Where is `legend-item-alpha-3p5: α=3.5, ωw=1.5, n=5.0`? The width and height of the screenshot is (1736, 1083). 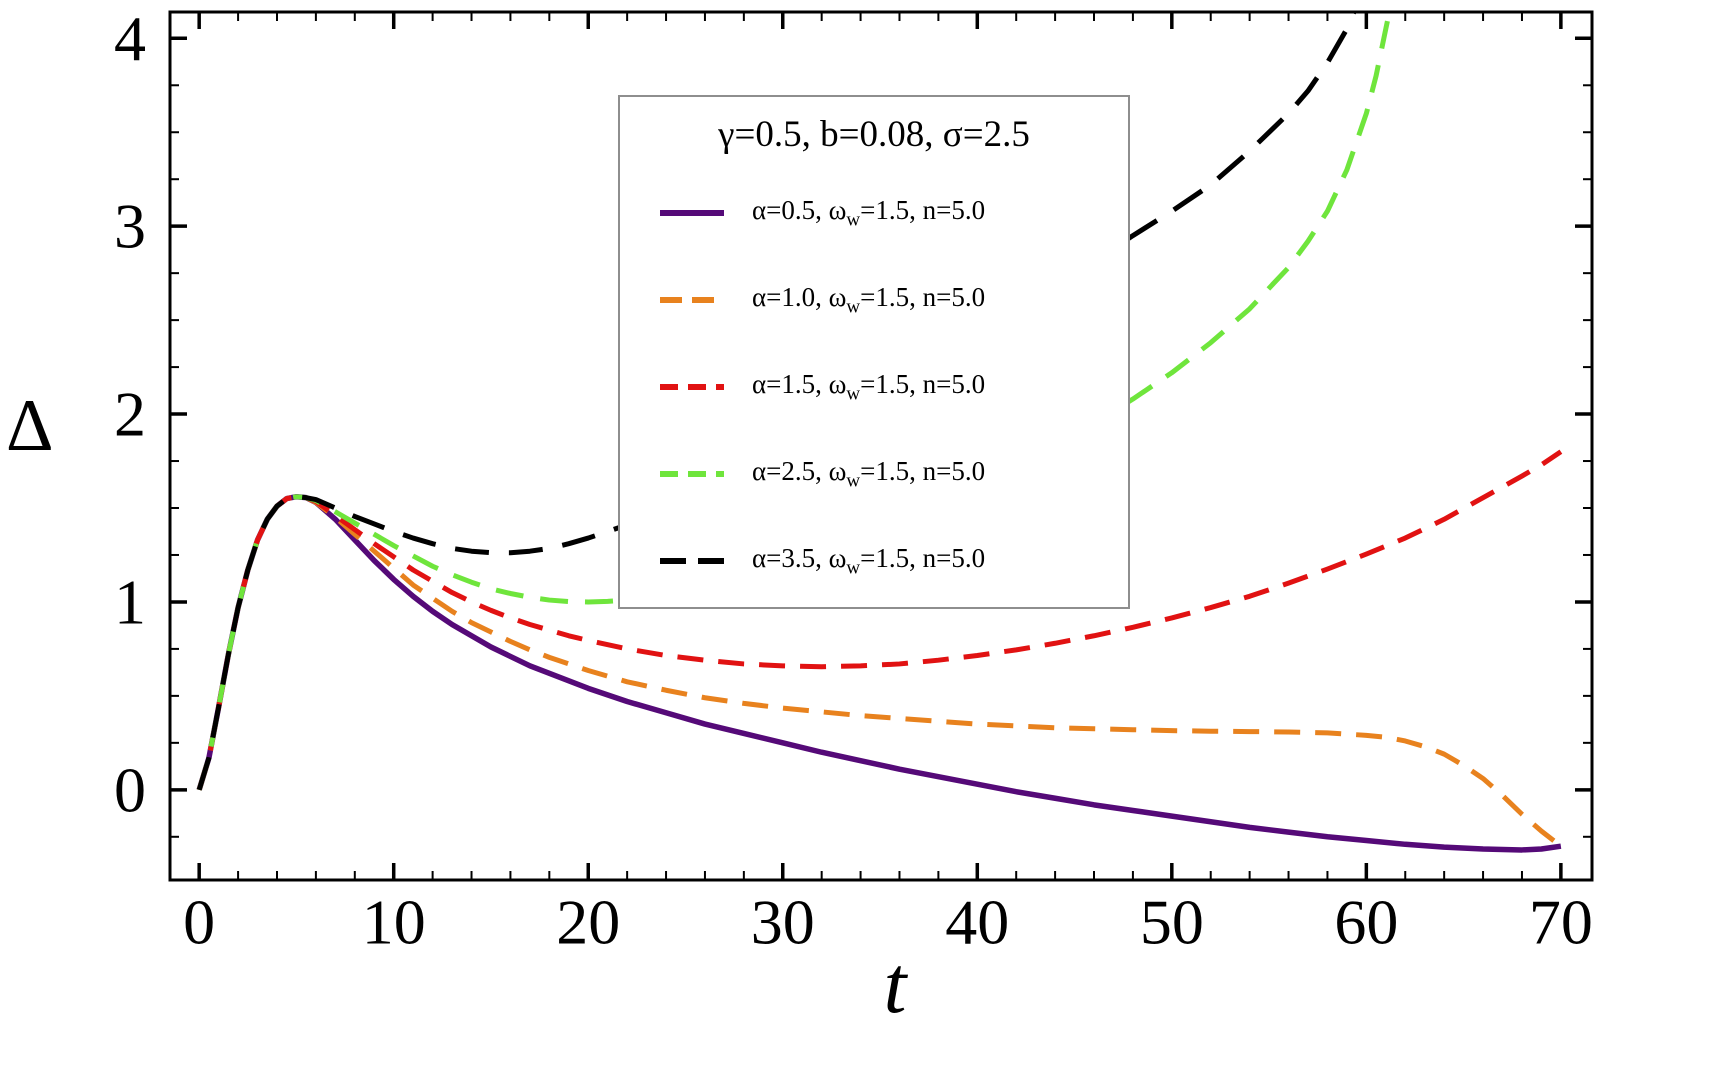
legend-item-alpha-3p5: α=3.5, ωw=1.5, n=5.0 is located at coordinates (894, 560).